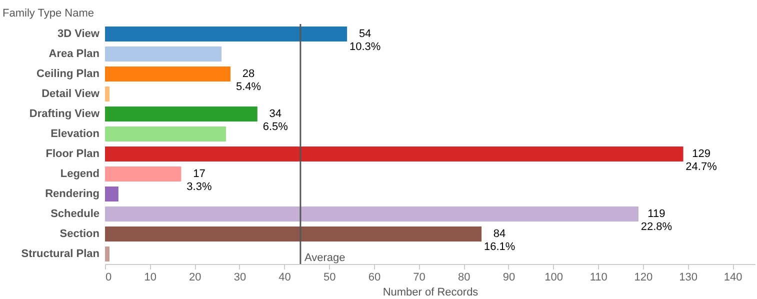 The image size is (757, 299). I want to click on data-label: 28 5.4%, so click(249, 80).